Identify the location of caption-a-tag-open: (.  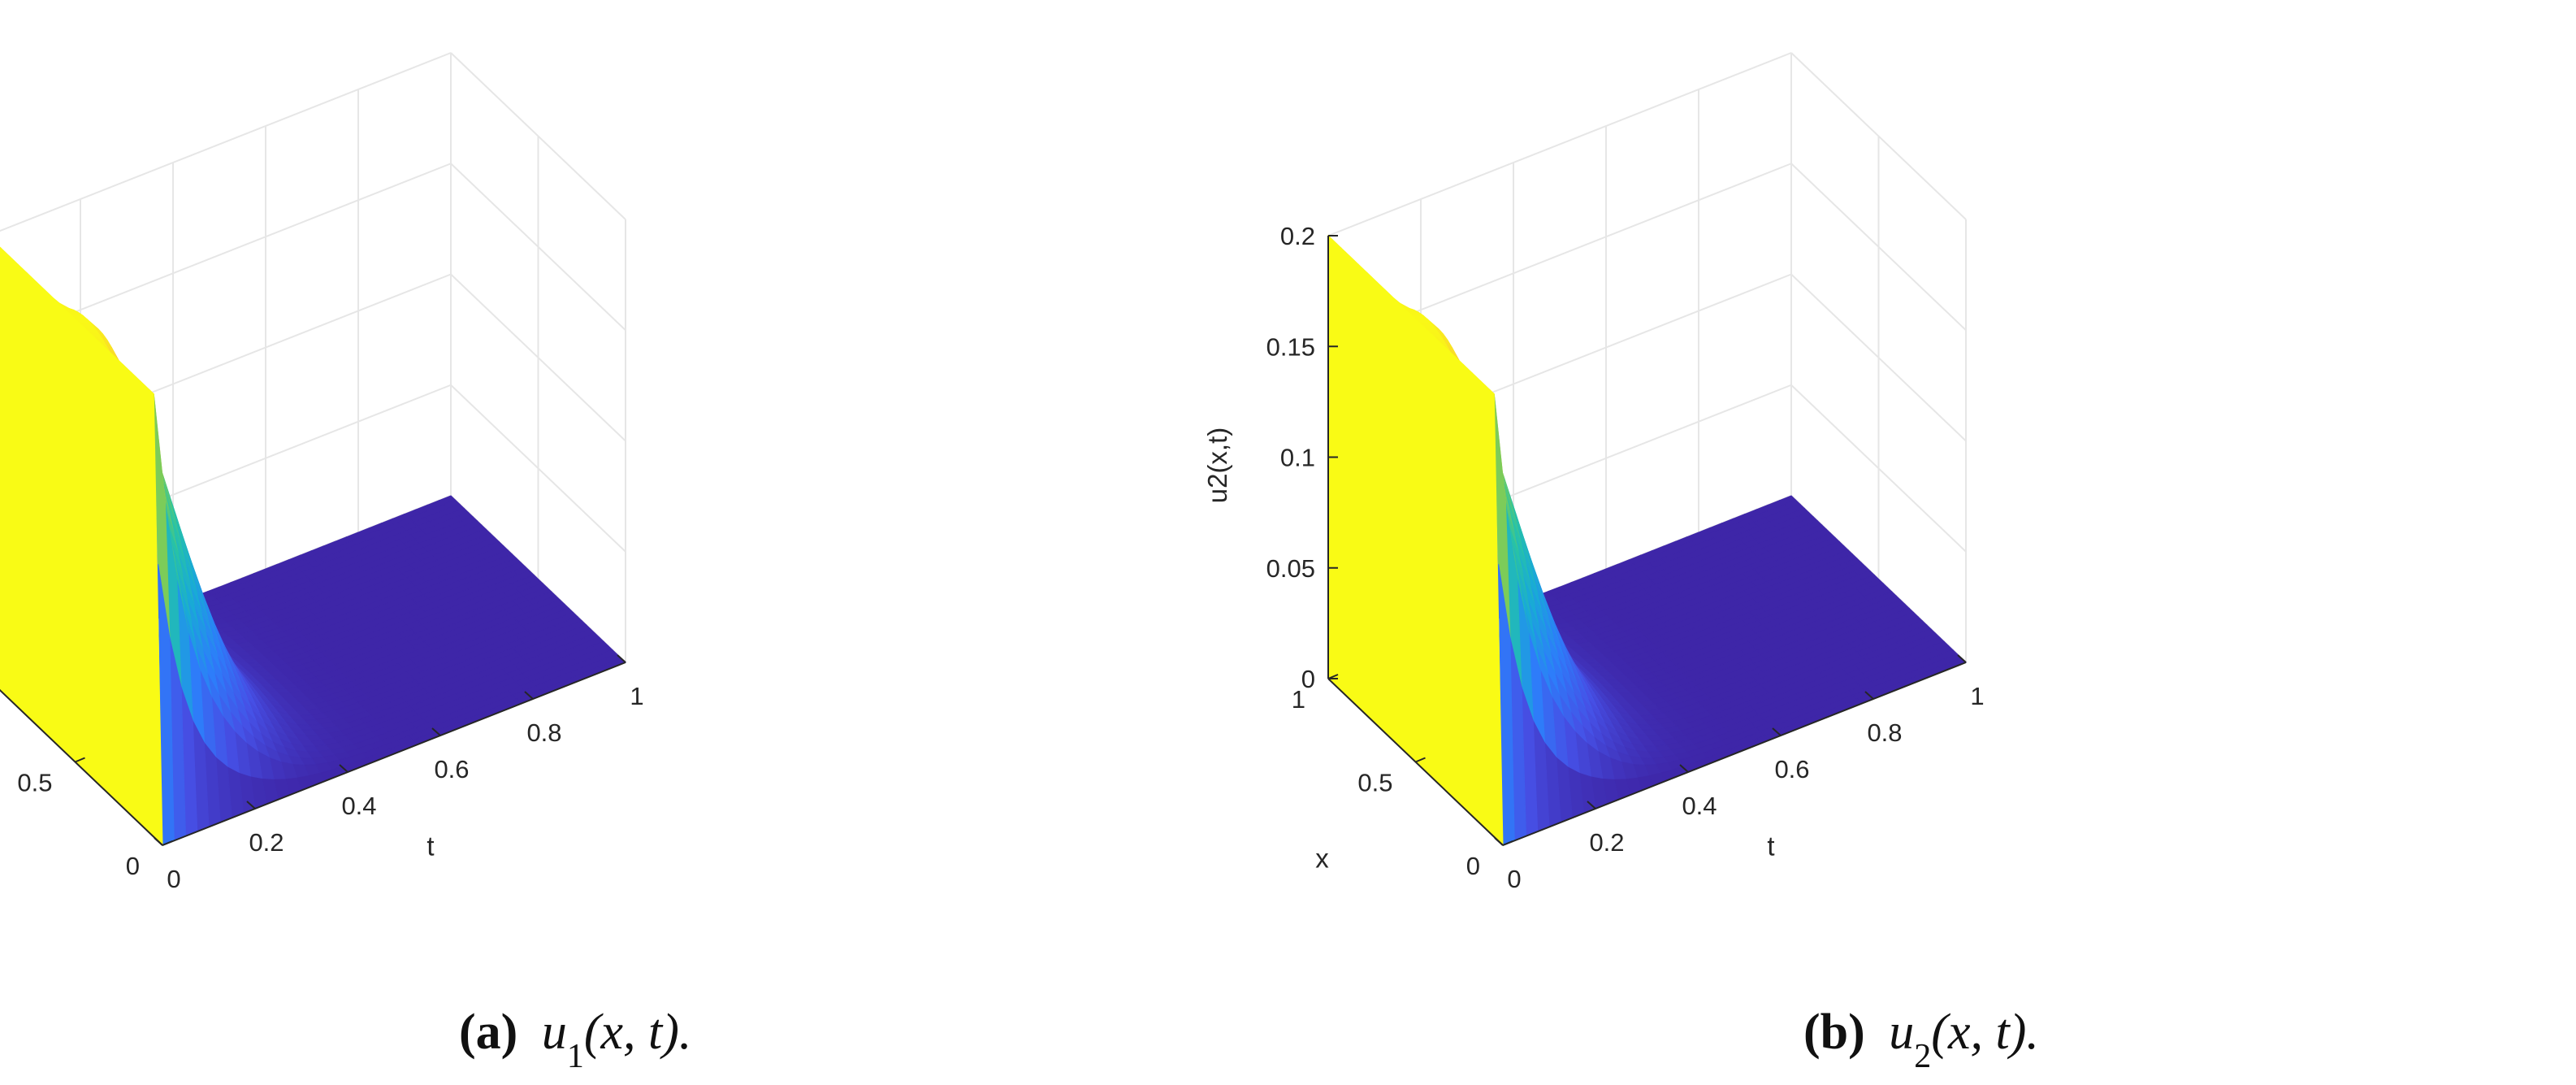
(468, 1032).